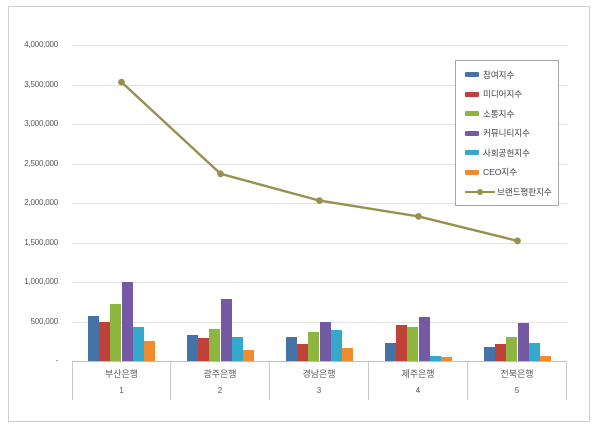  Describe the element at coordinates (503, 94) in the screenshot. I see `legend-label: 미디어지수` at that location.